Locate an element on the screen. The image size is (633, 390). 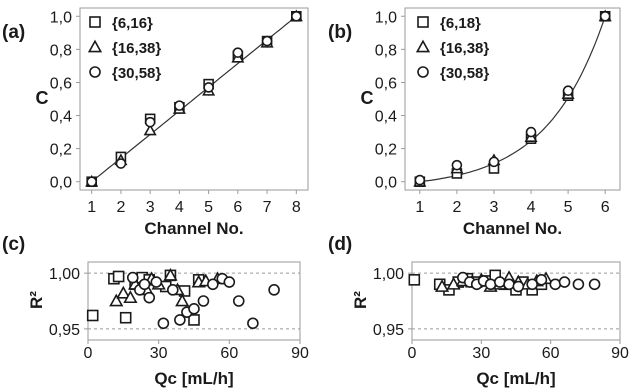
x-tick-label: 30 is located at coordinates (159, 353).